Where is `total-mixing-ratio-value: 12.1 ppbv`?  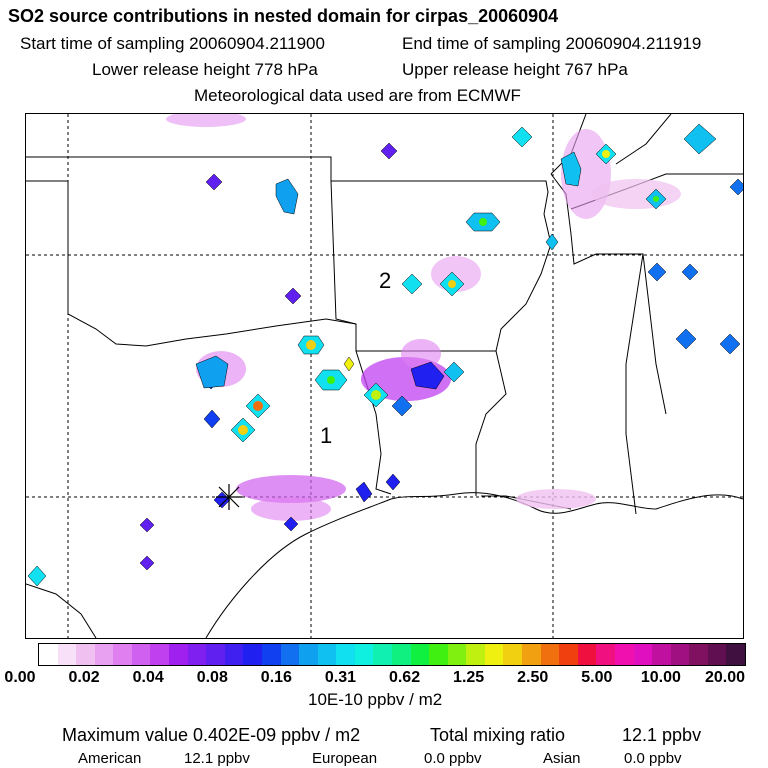 total-mixing-ratio-value: 12.1 ppbv is located at coordinates (662, 735).